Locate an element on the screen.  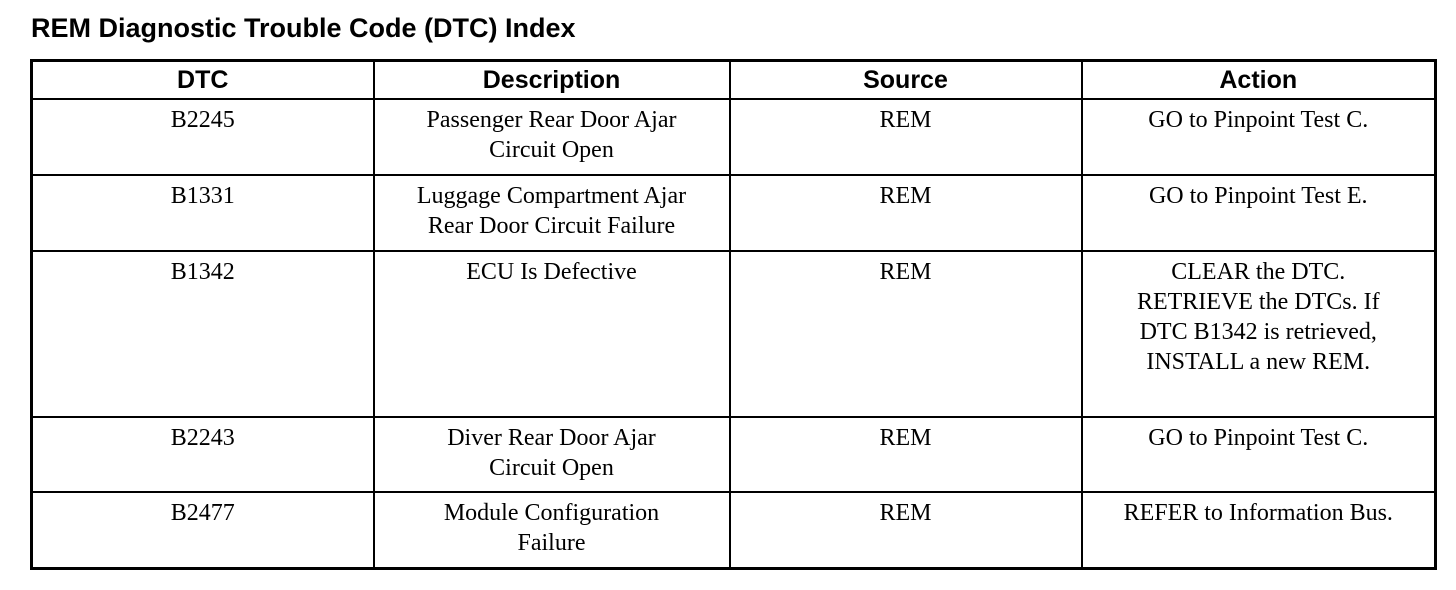
cell-dtc: B2243 is located at coordinates (202, 454).